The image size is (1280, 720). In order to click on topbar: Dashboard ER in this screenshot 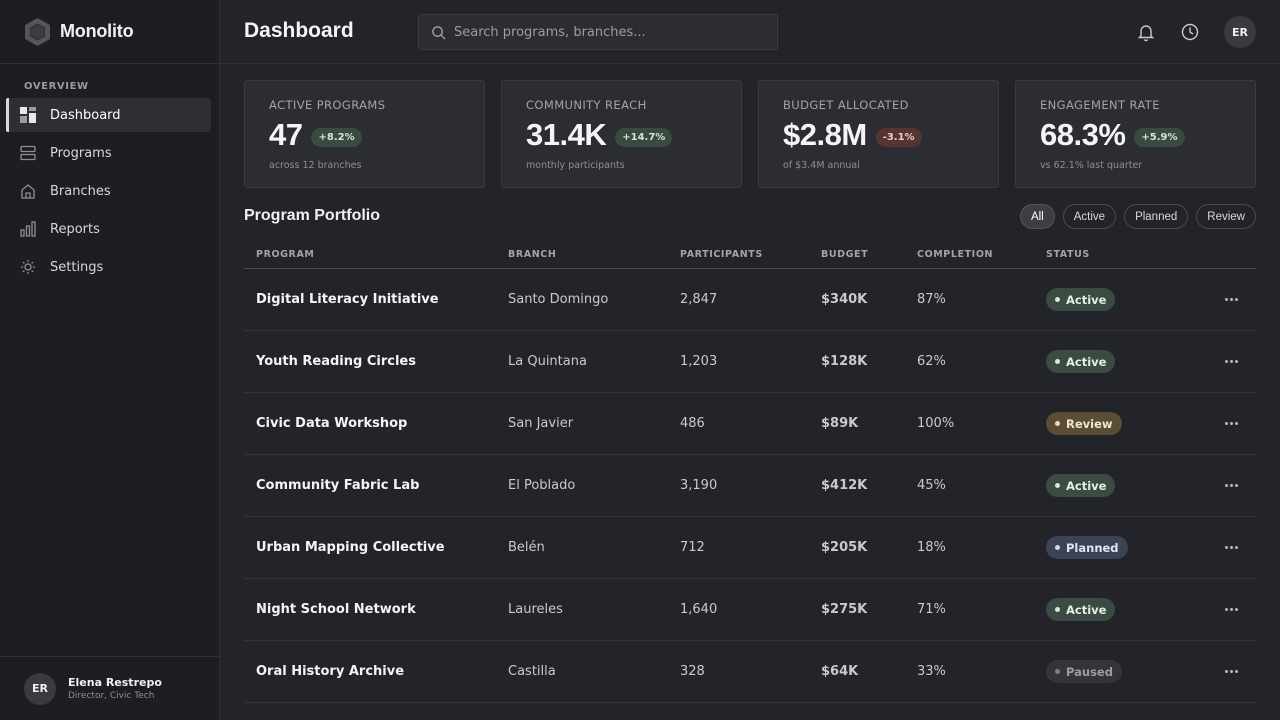, I will do `click(750, 32)`.